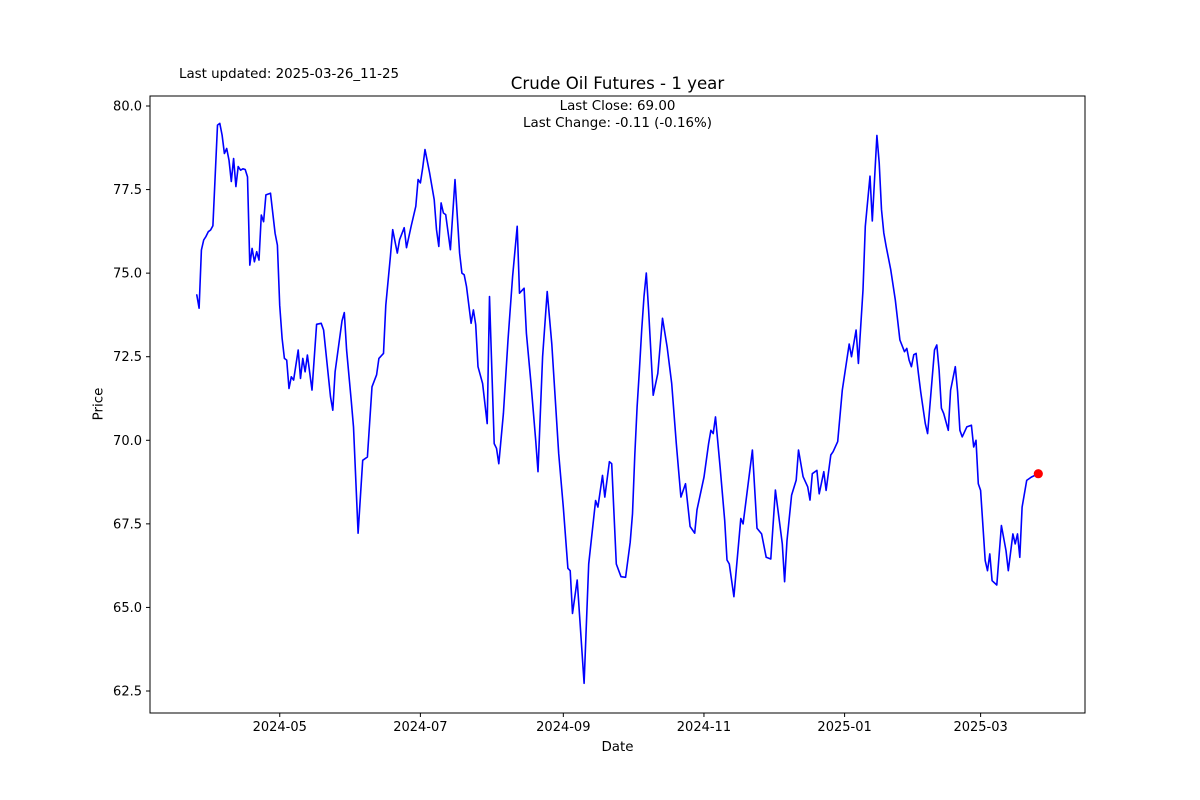  Describe the element at coordinates (280, 727) in the screenshot. I see `x-tick-label: 2024-05` at that location.